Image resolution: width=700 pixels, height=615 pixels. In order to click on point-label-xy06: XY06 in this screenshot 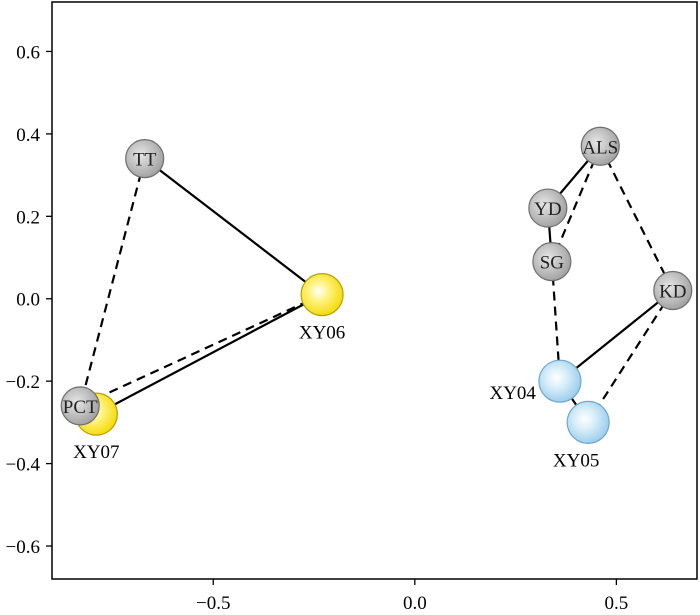, I will do `click(322, 333)`.